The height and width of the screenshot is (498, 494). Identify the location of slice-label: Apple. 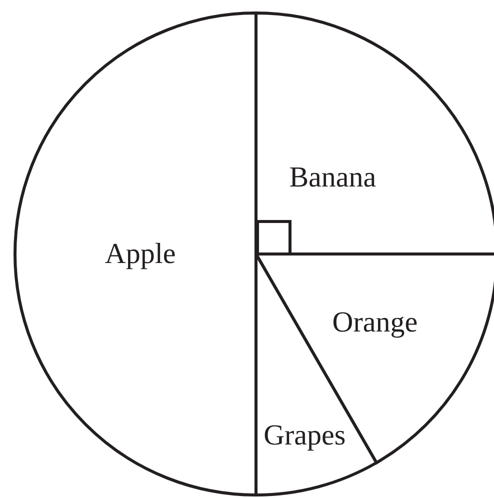
(140, 254).